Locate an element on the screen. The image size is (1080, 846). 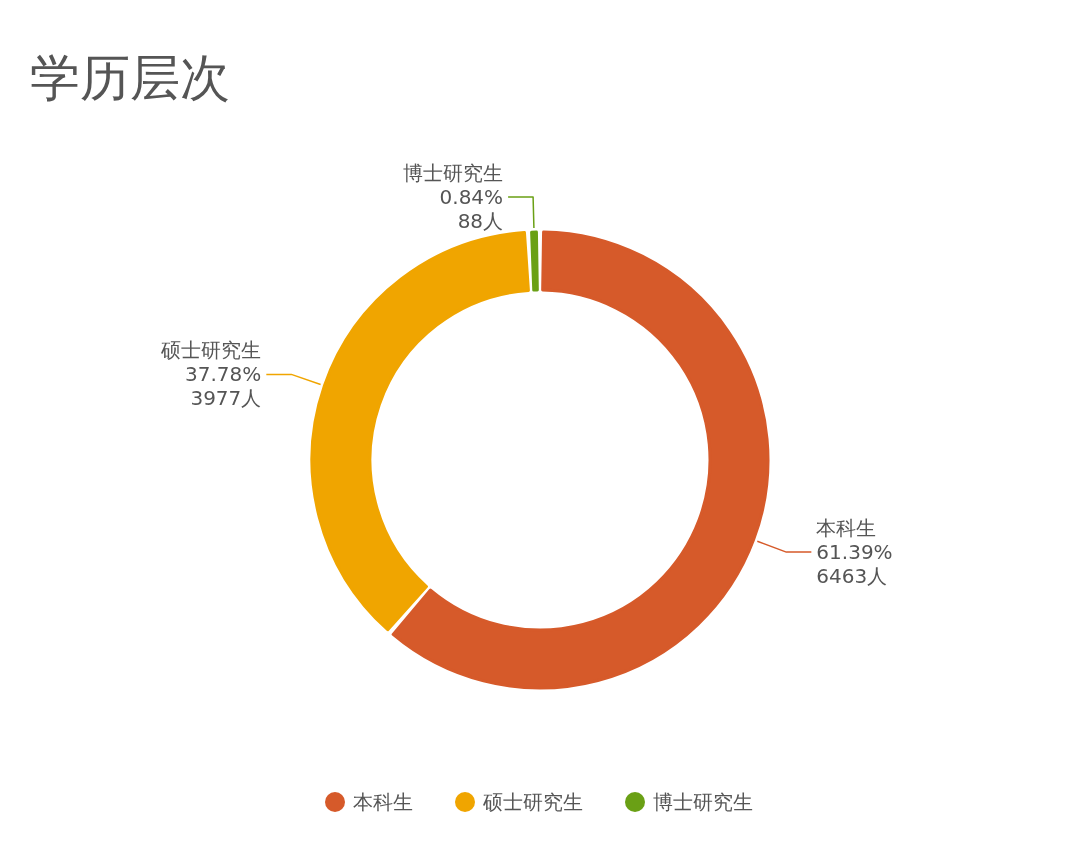
chart-title: 学历层次 is located at coordinates (130, 78).